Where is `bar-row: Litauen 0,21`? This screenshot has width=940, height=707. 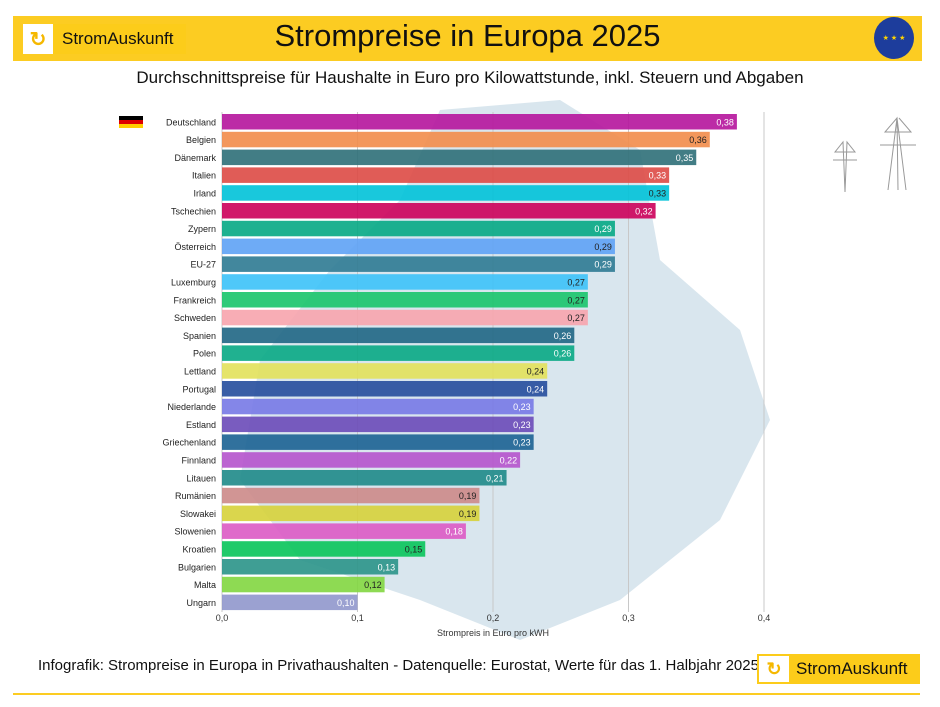 bar-row: Litauen 0,21 is located at coordinates (346, 478).